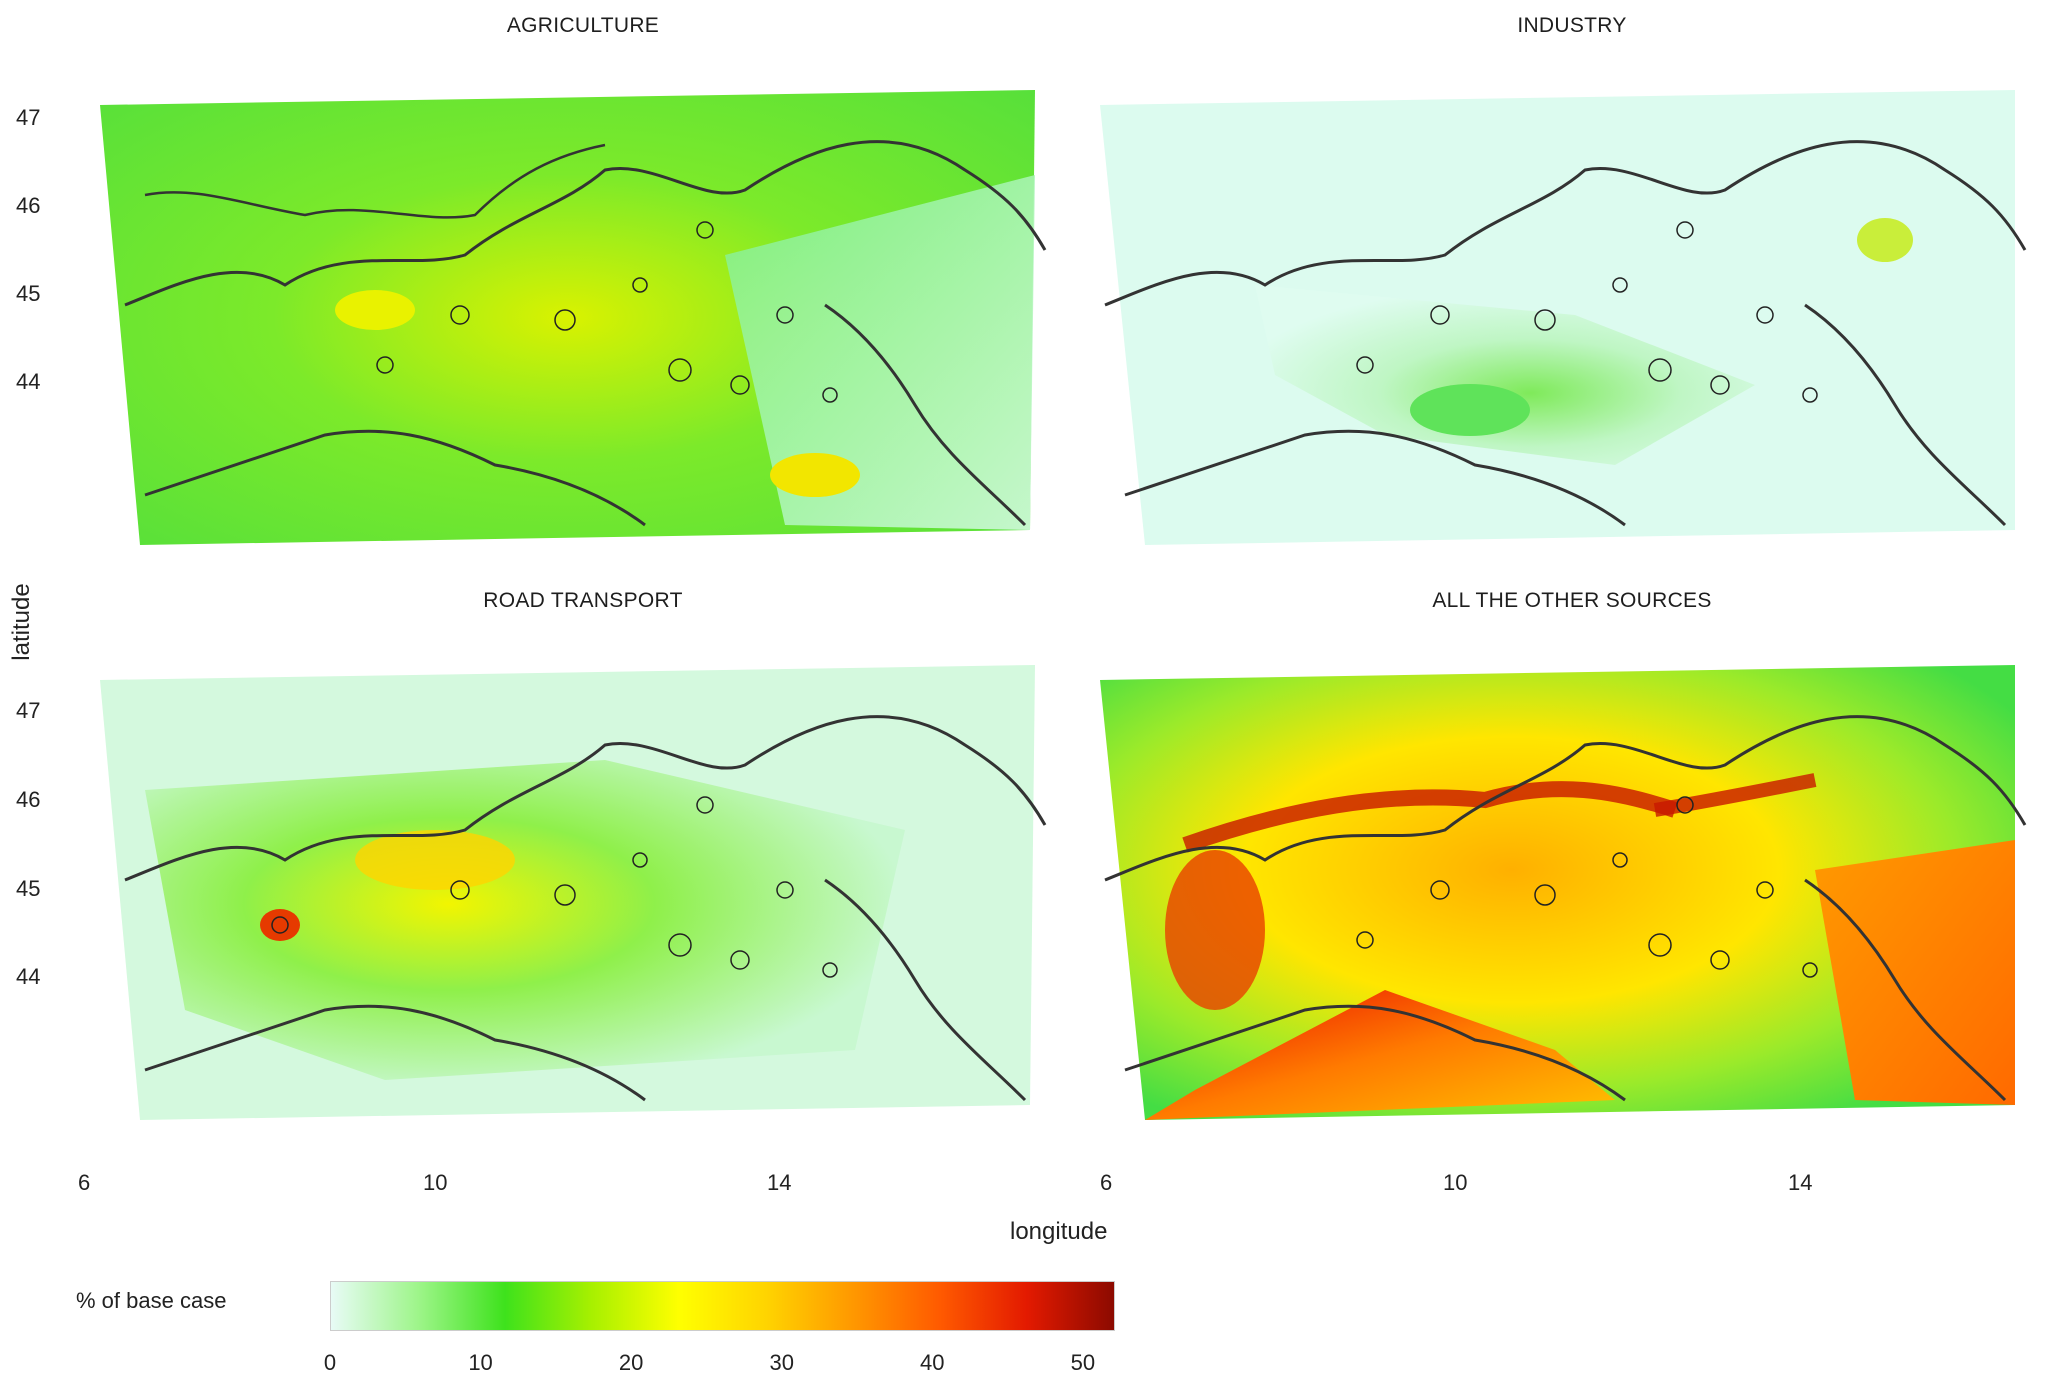 Image resolution: width=2067 pixels, height=1389 pixels. Describe the element at coordinates (1083, 1362) in the screenshot. I see `legend-tick: 50` at that location.